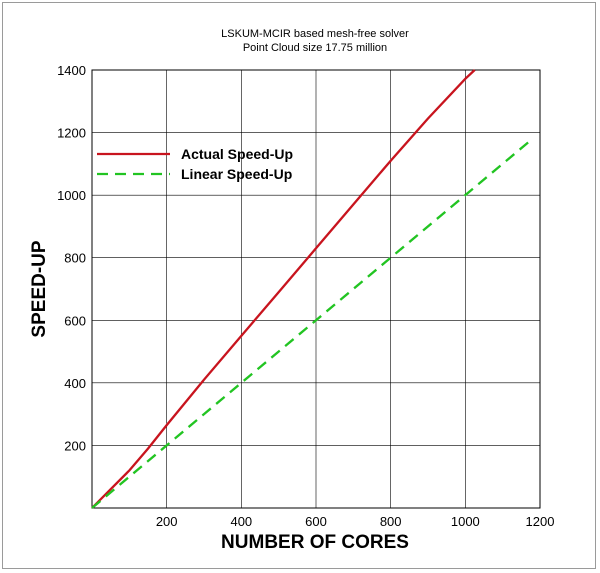  What do you see at coordinates (315, 48) in the screenshot?
I see `chart-subtitle: Point Cloud size 17.75 million` at bounding box center [315, 48].